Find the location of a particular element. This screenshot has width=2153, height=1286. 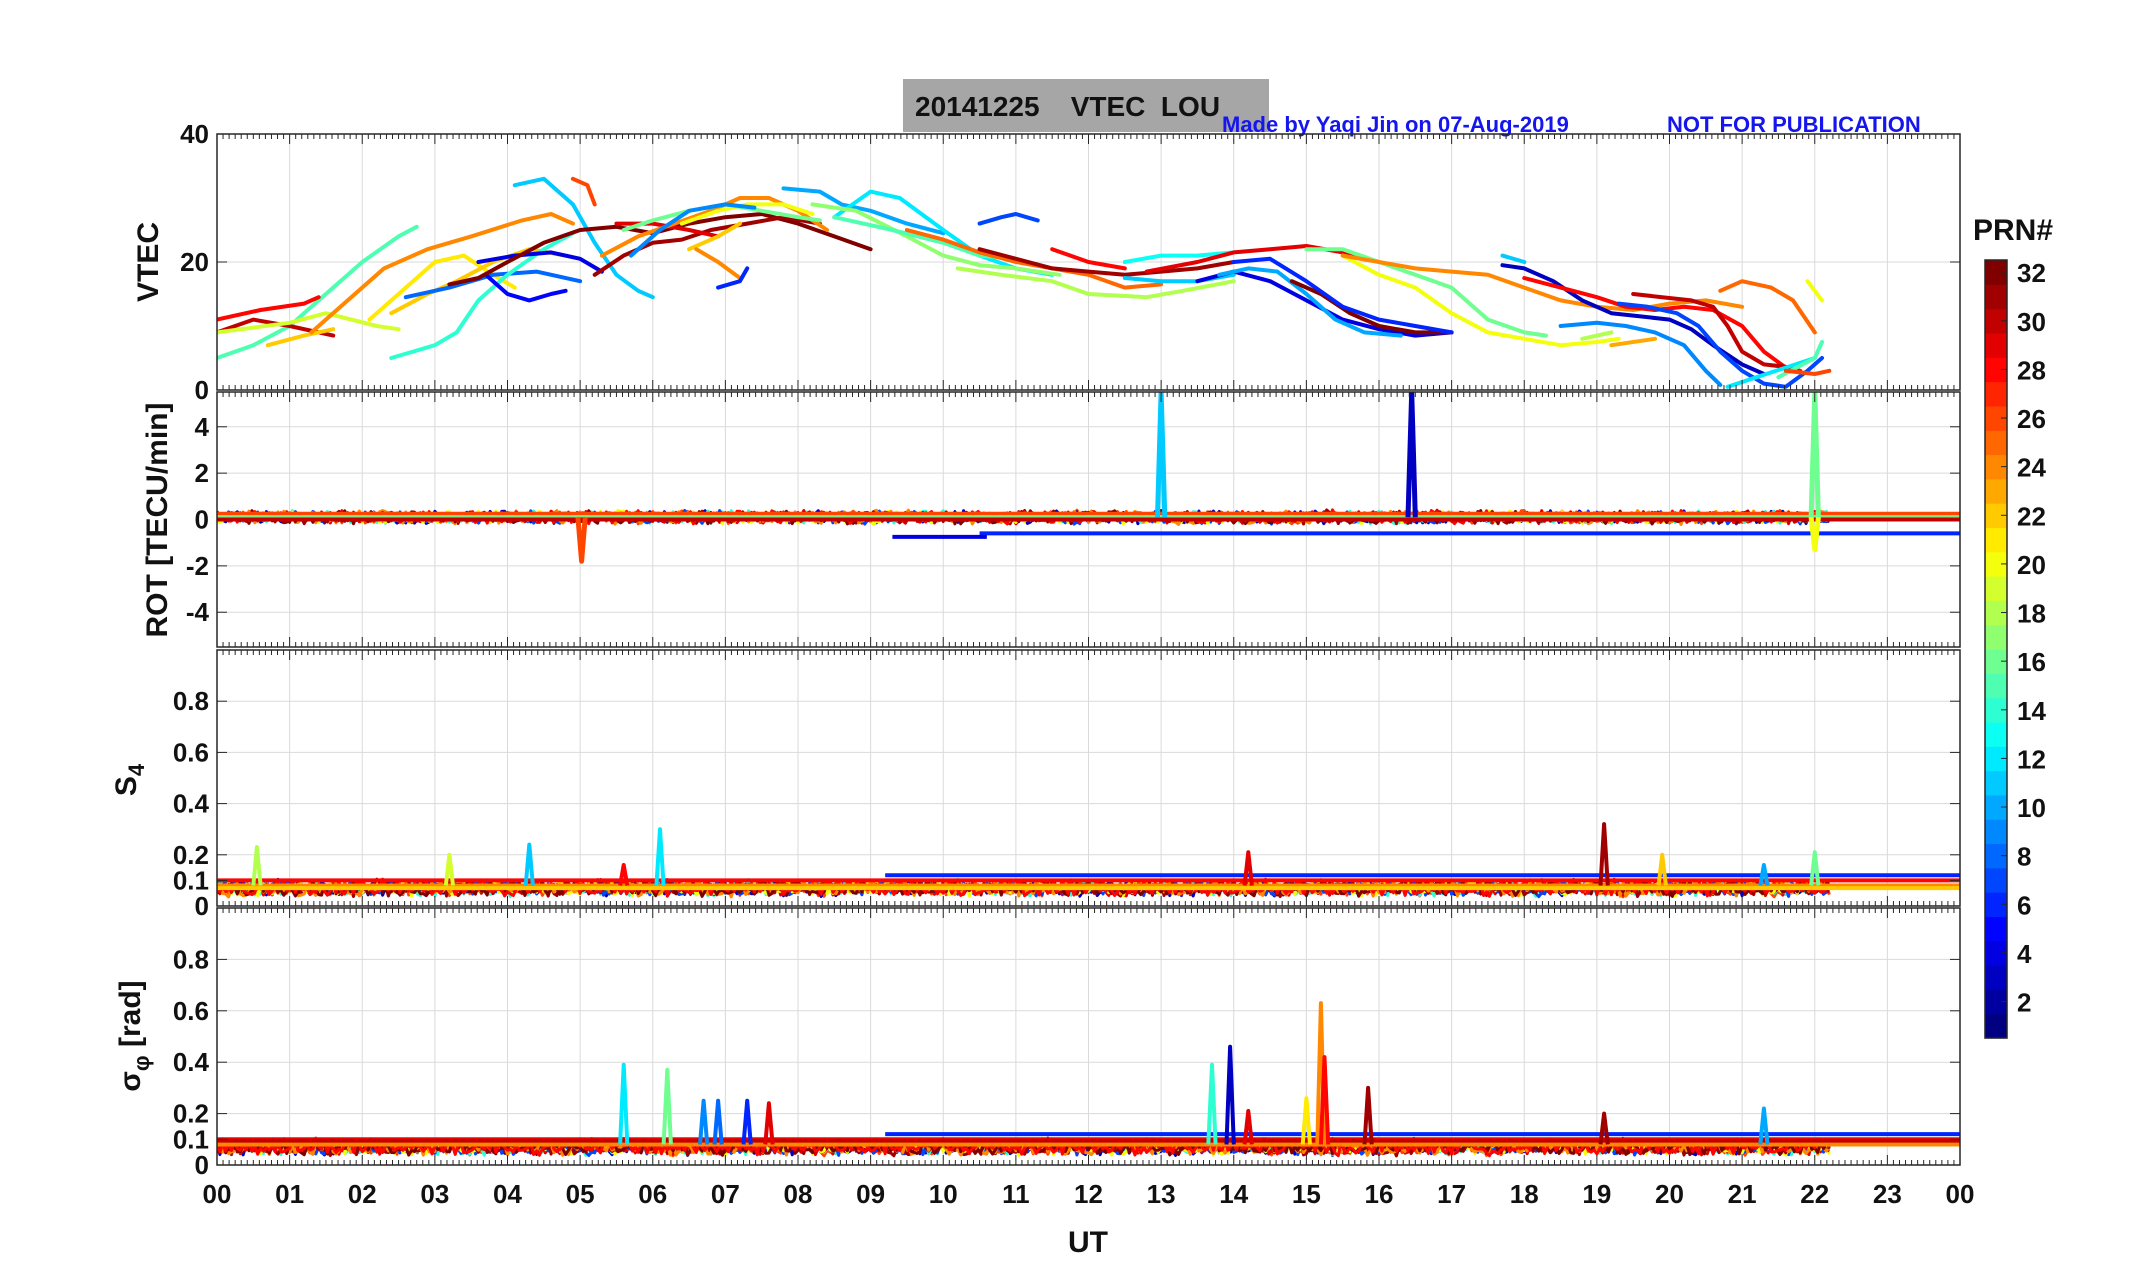

x-tick-label: 08 is located at coordinates (798, 1194).